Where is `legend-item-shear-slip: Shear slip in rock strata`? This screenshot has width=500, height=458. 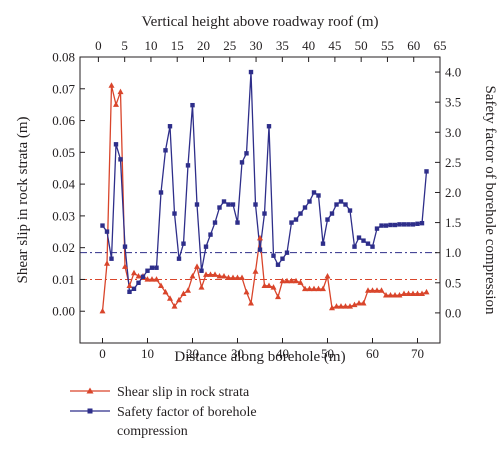 legend-item-shear-slip: Shear slip in rock strata is located at coordinates (160, 392).